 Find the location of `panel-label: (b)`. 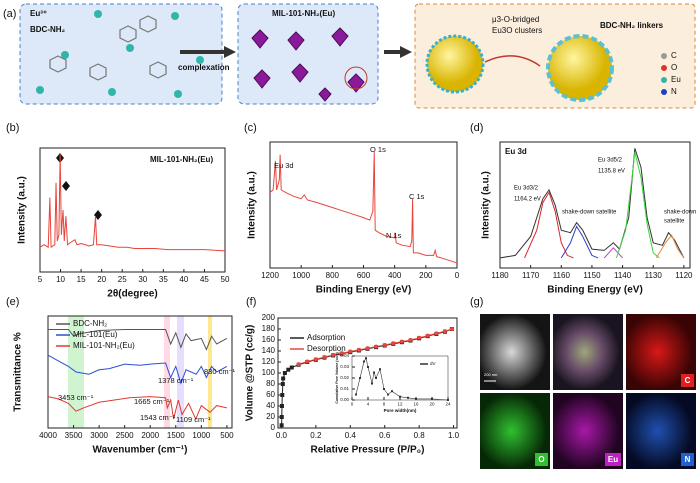

panel-label: (b) is located at coordinates (12, 128).